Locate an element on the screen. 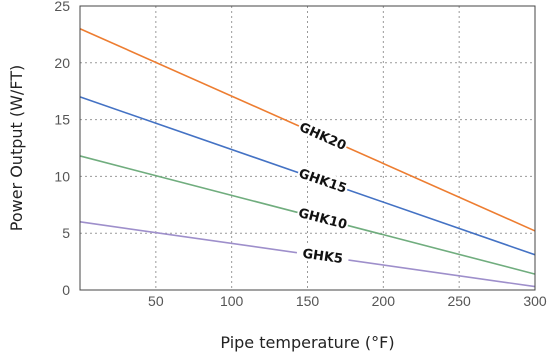  y-tick-label: 25 is located at coordinates (62, 7).